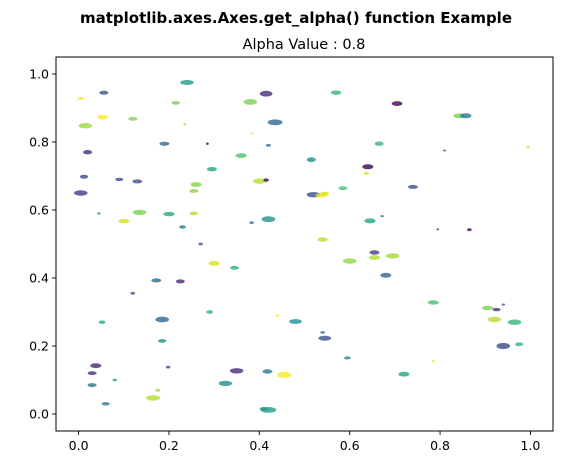 The width and height of the screenshot is (572, 463). Describe the element at coordinates (304, 442) in the screenshot. I see `x-axis: 0.0 0.2 0.4 0.6 0.8 1.0` at that location.